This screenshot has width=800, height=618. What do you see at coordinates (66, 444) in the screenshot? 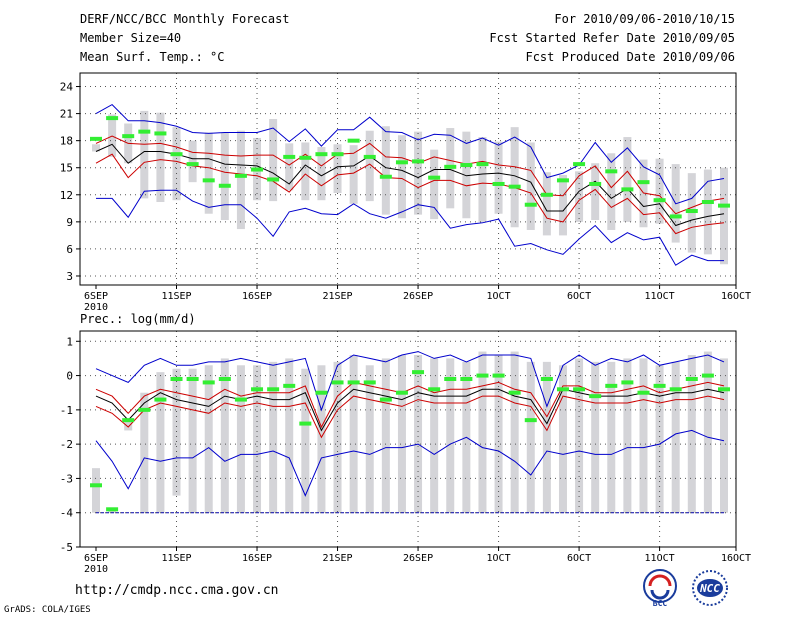
I see `prec-y-tick-label: -2` at bounding box center [66, 444].